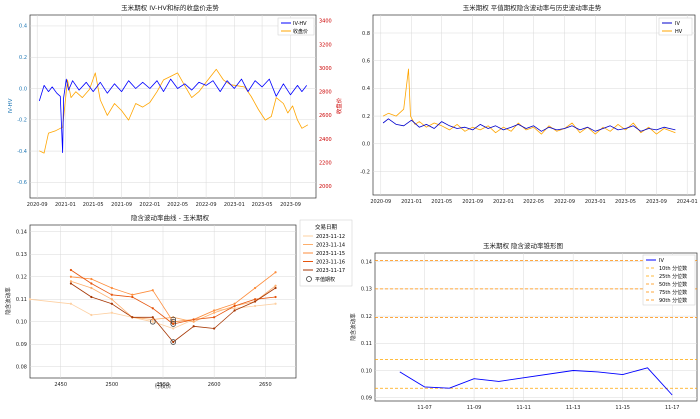  Describe the element at coordinates (366, 61) in the screenshot. I see `y-tick-label: 0.6` at that location.